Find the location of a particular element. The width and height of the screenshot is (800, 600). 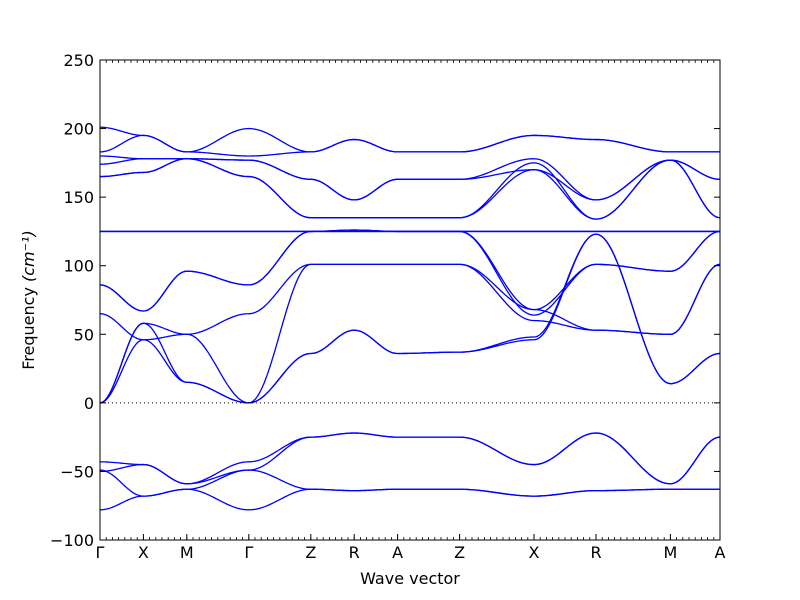

y-axis-label-unit: (cm⁻¹) is located at coordinates (28, 256).